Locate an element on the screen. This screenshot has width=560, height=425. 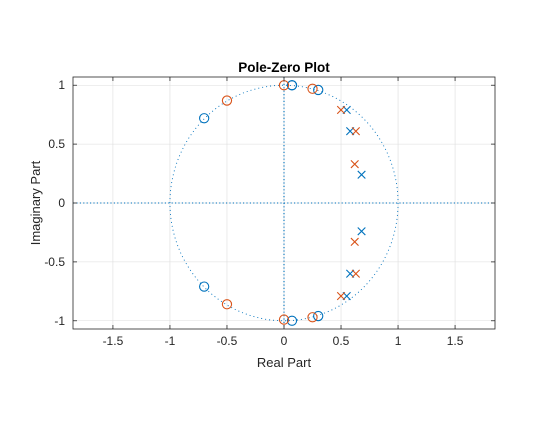
y-tick-label: 0.5 is located at coordinates (56, 144).